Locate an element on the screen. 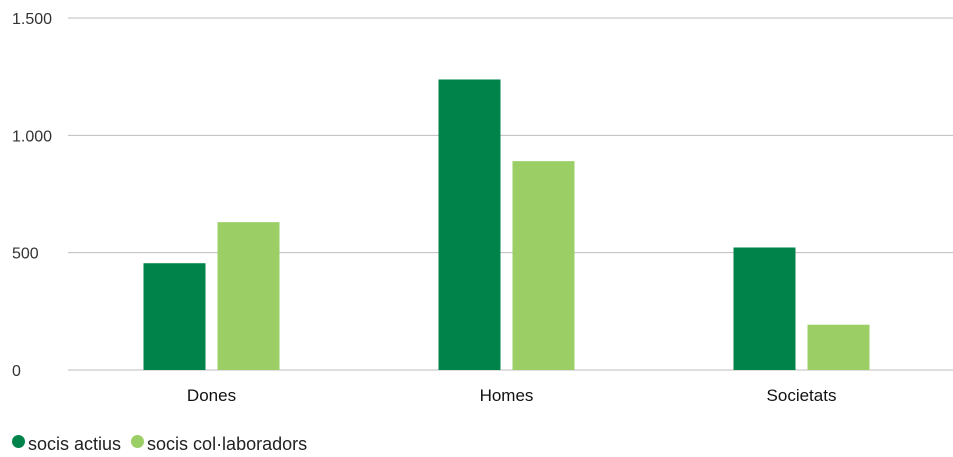 The height and width of the screenshot is (457, 953). y-tick-label: 500 is located at coordinates (25, 254).